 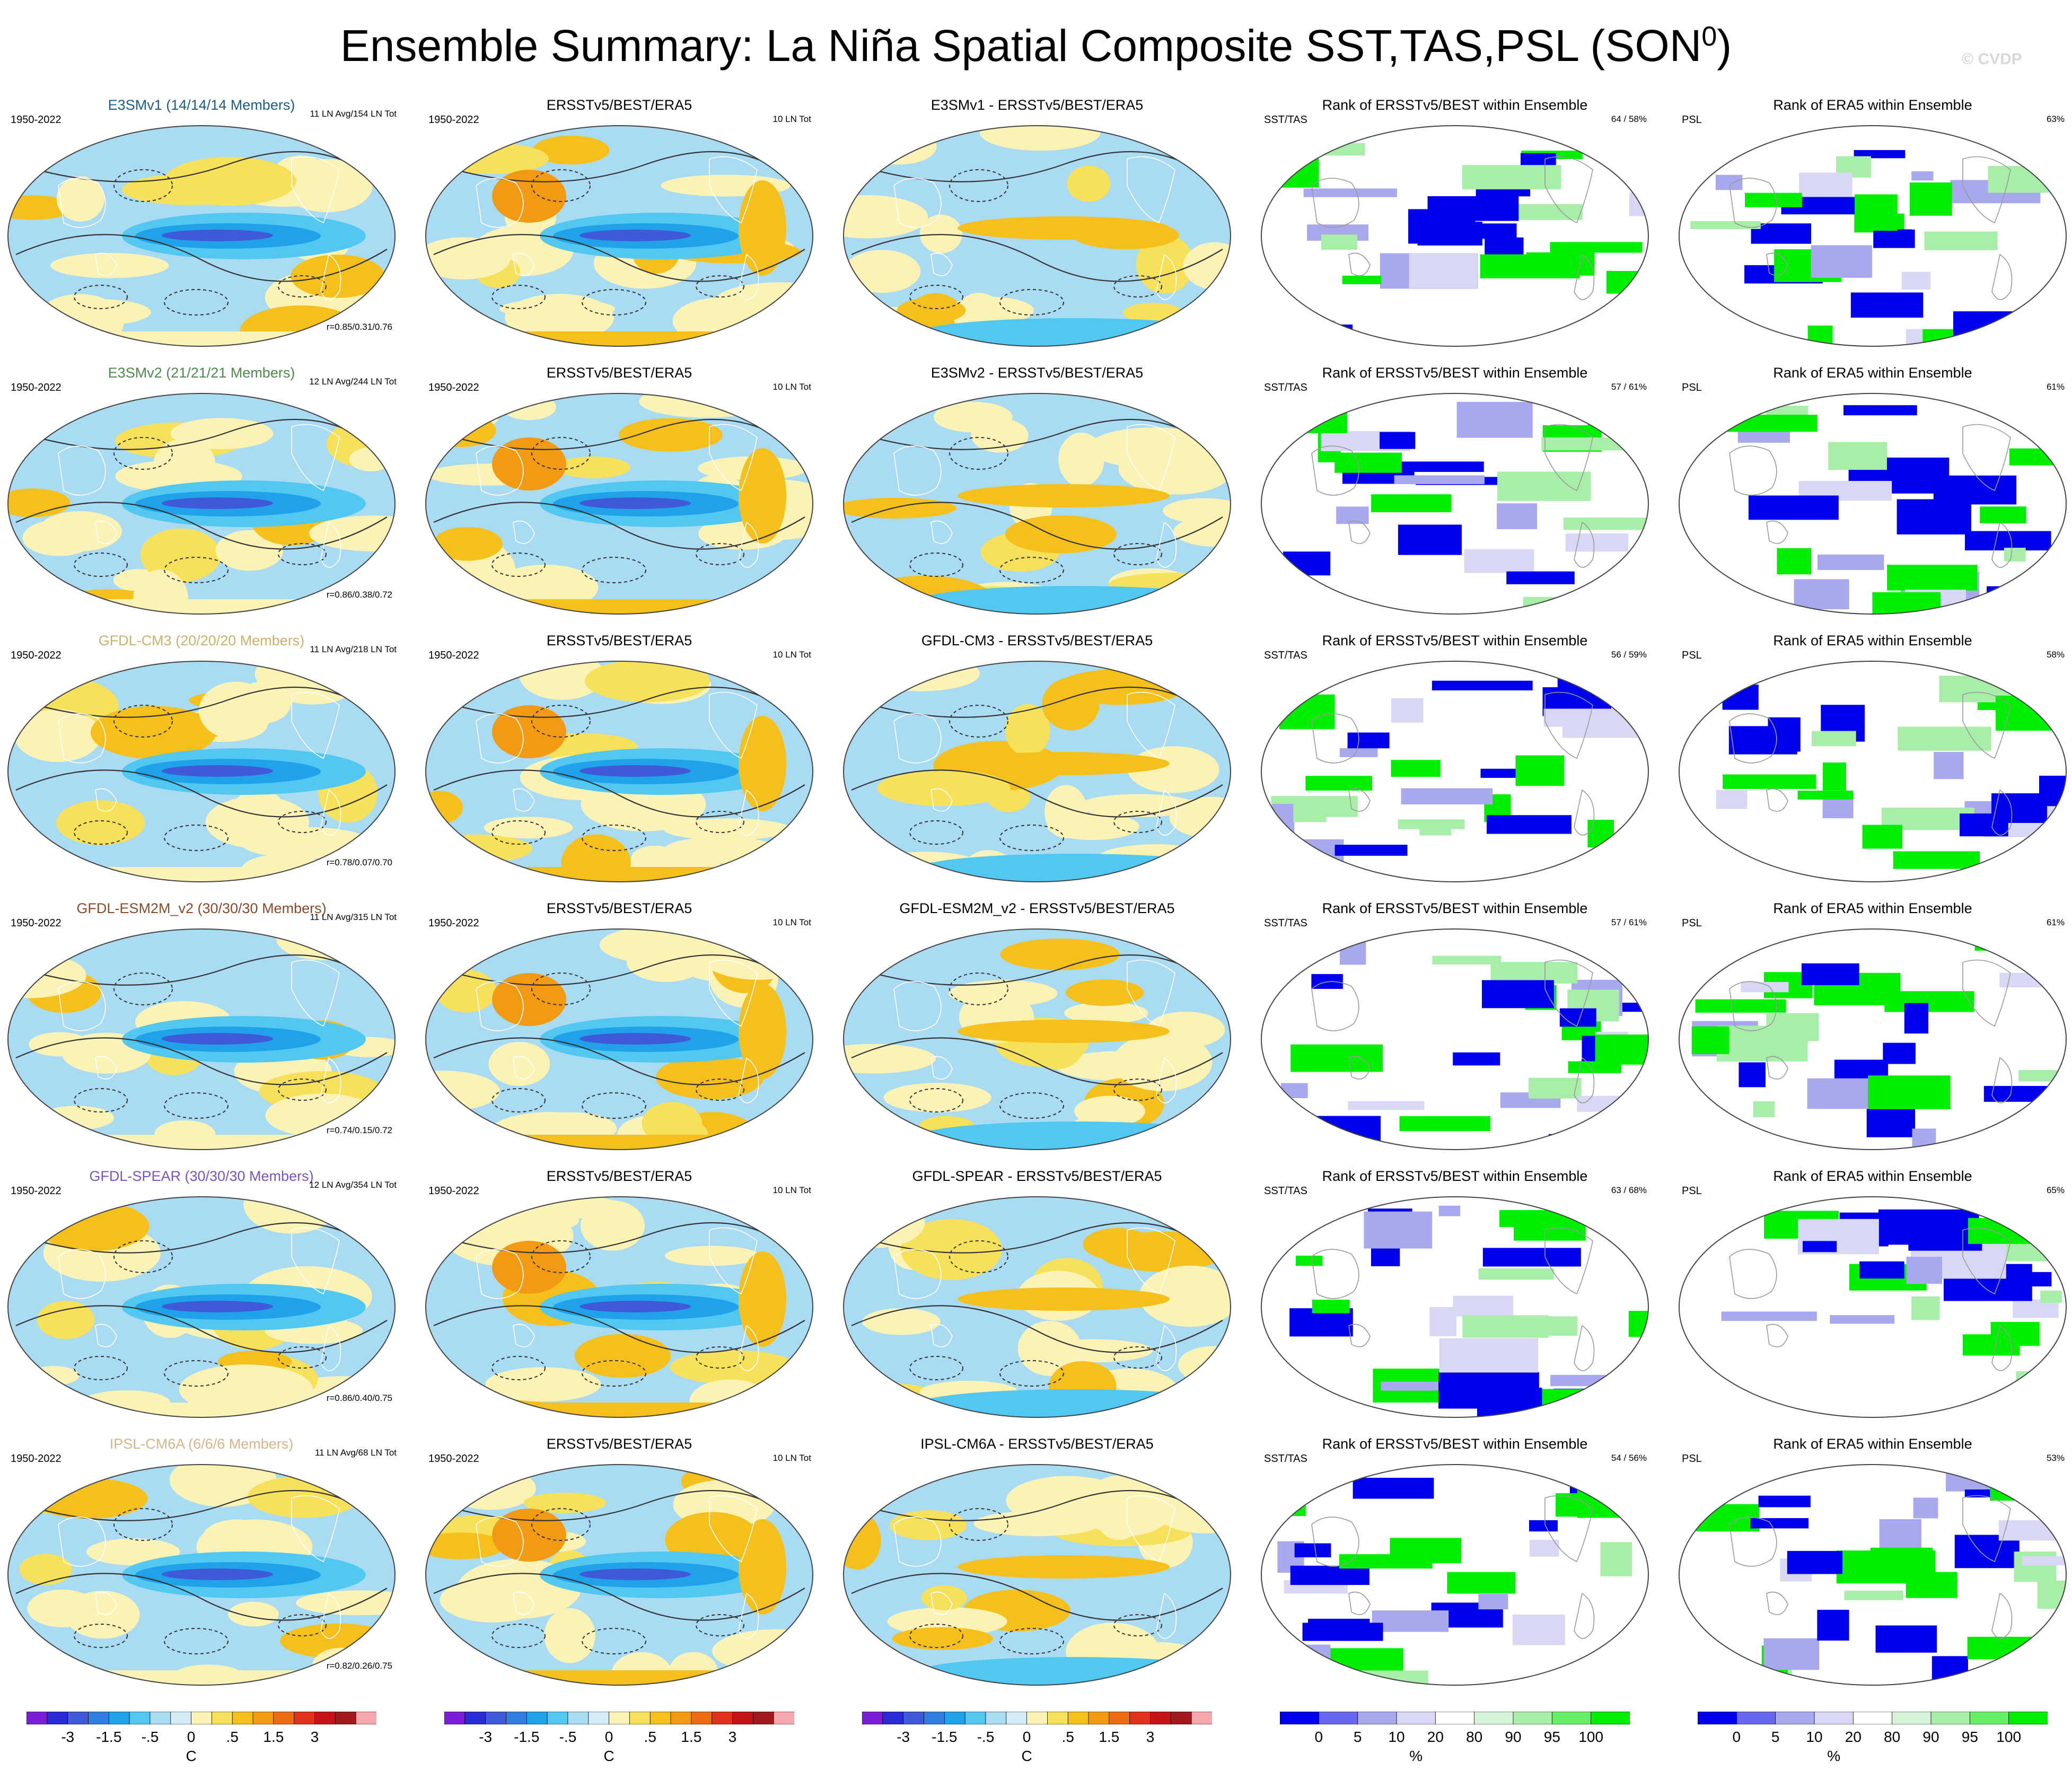 What do you see at coordinates (2055, 1190) in the screenshot?
I see `rank-percent: 65%` at bounding box center [2055, 1190].